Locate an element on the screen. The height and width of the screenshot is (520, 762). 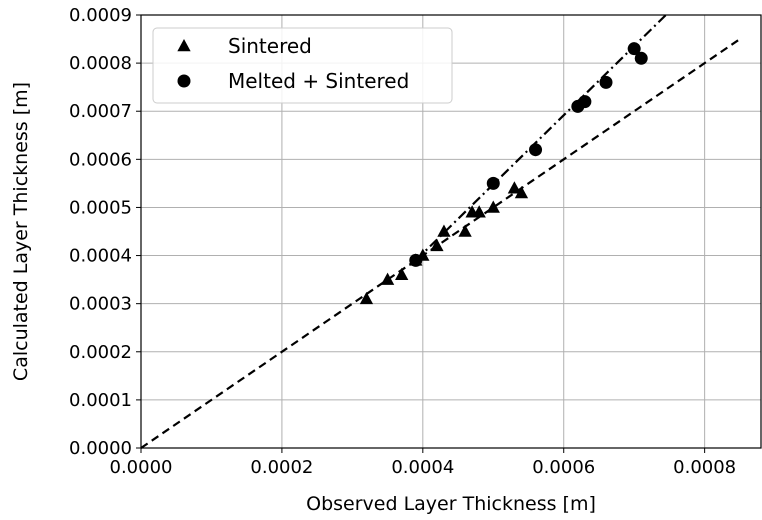
y-tick-label: 0.0003 is located at coordinates (100, 304).